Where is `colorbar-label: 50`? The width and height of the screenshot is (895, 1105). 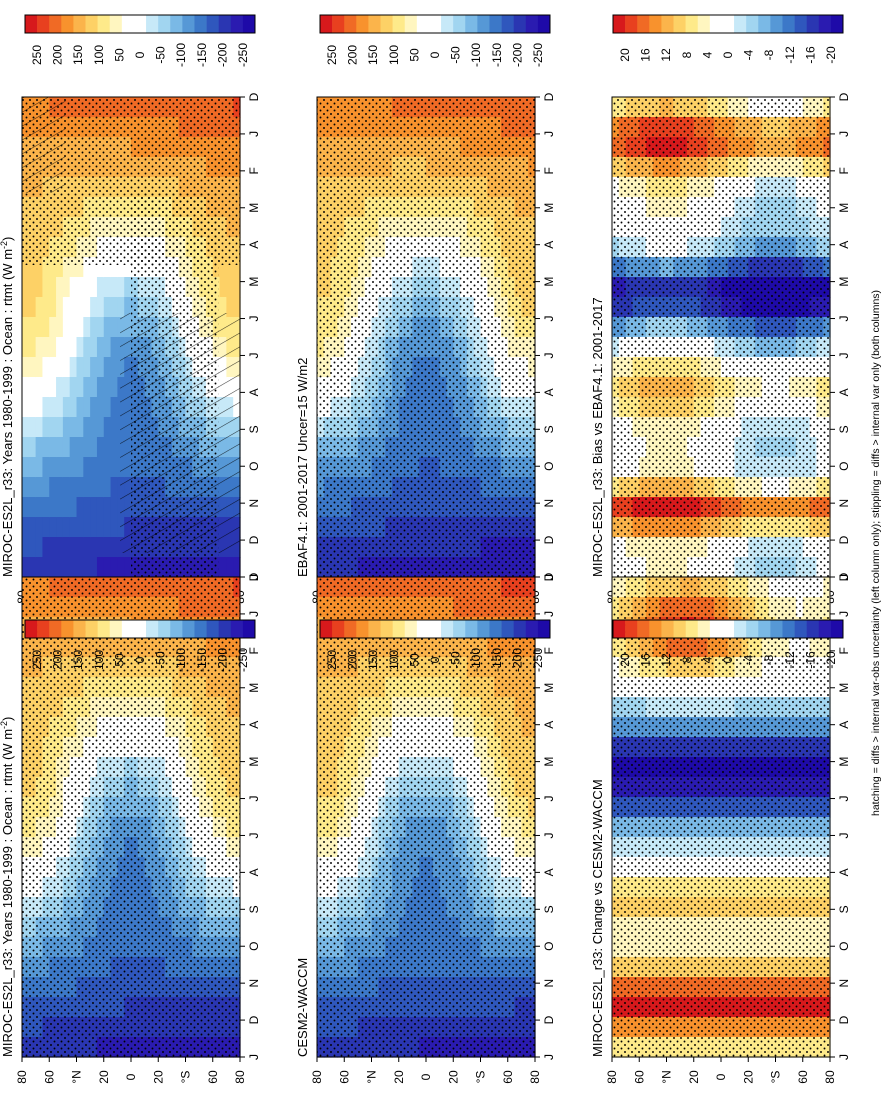 colorbar-label: 50 is located at coordinates (119, 660).